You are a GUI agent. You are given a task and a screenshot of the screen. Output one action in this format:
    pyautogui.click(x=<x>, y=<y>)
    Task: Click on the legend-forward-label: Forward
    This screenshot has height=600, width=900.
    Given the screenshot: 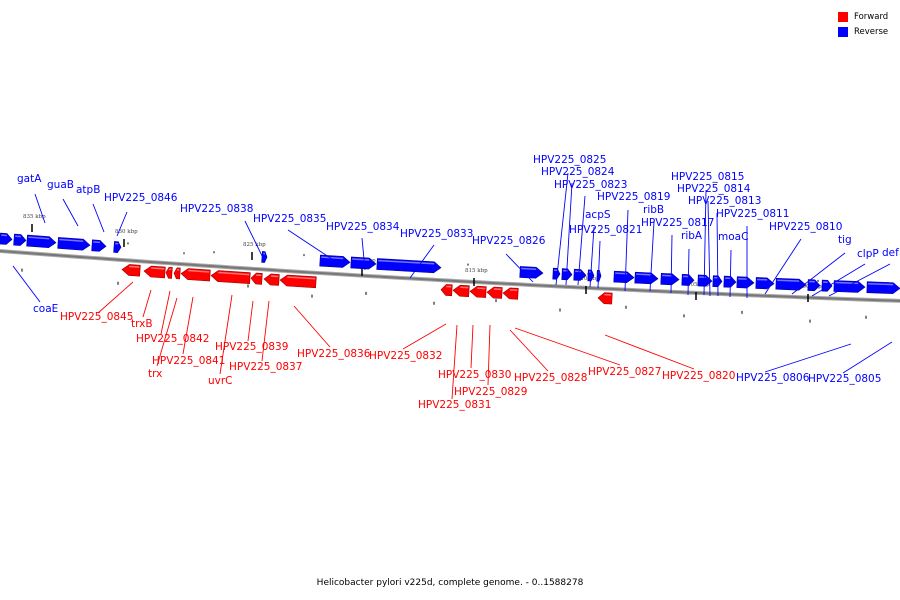 What is the action you would take?
    pyautogui.click(x=871, y=16)
    